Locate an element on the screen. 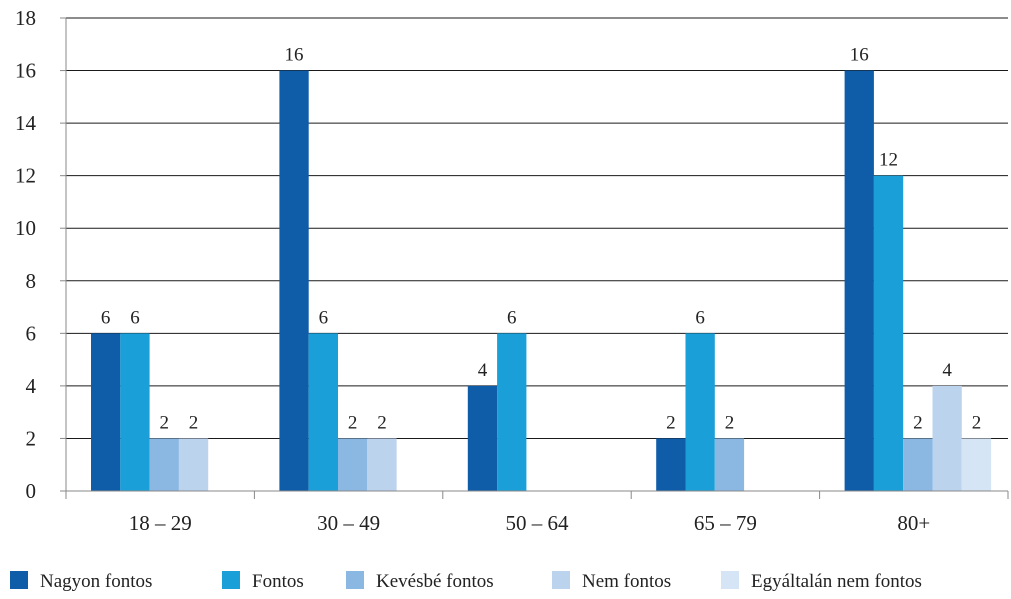 The image size is (1011, 599). legend-label: Nagyon fontos is located at coordinates (96, 581).